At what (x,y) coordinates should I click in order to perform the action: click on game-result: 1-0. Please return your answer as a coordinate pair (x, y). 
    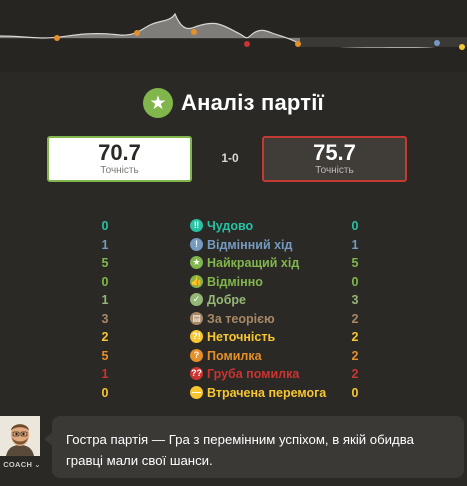
    Looking at the image, I should click on (230, 158).